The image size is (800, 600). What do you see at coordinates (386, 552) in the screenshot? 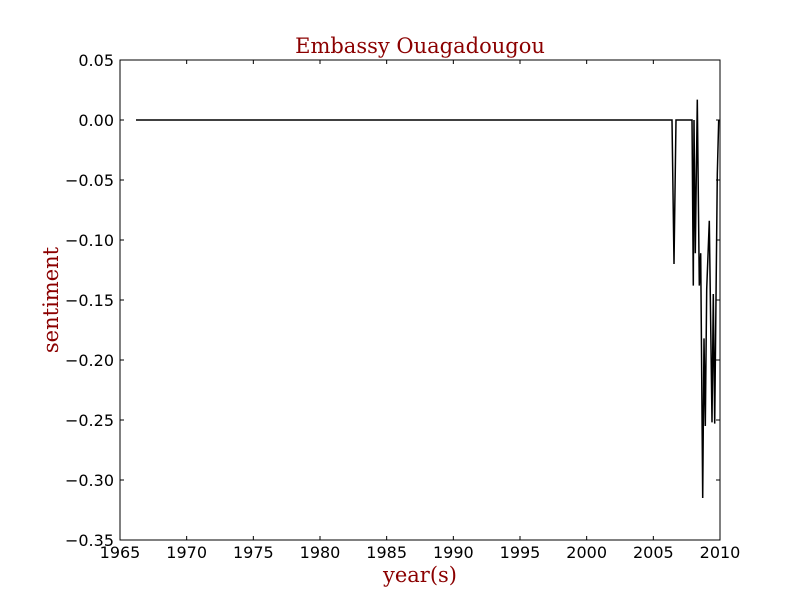
I see `x-tick-label: 1985` at bounding box center [386, 552].